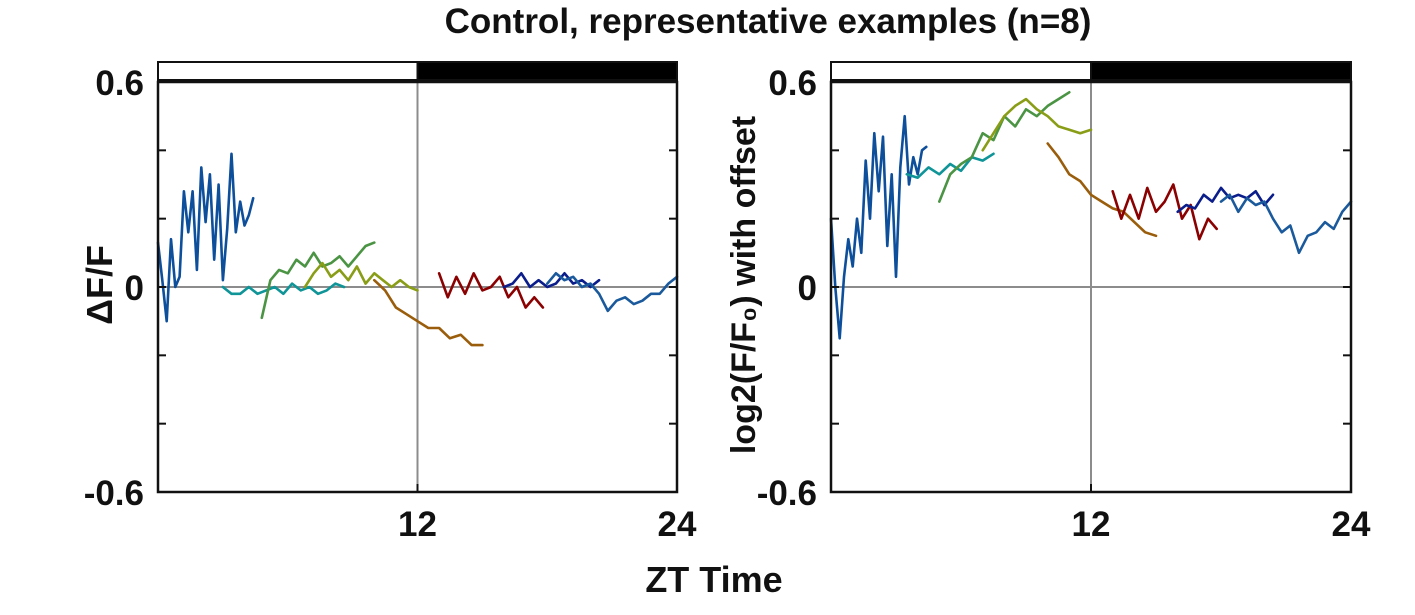  What do you see at coordinates (547, 71) in the screenshot?
I see `chart-left-dark-period-bar` at bounding box center [547, 71].